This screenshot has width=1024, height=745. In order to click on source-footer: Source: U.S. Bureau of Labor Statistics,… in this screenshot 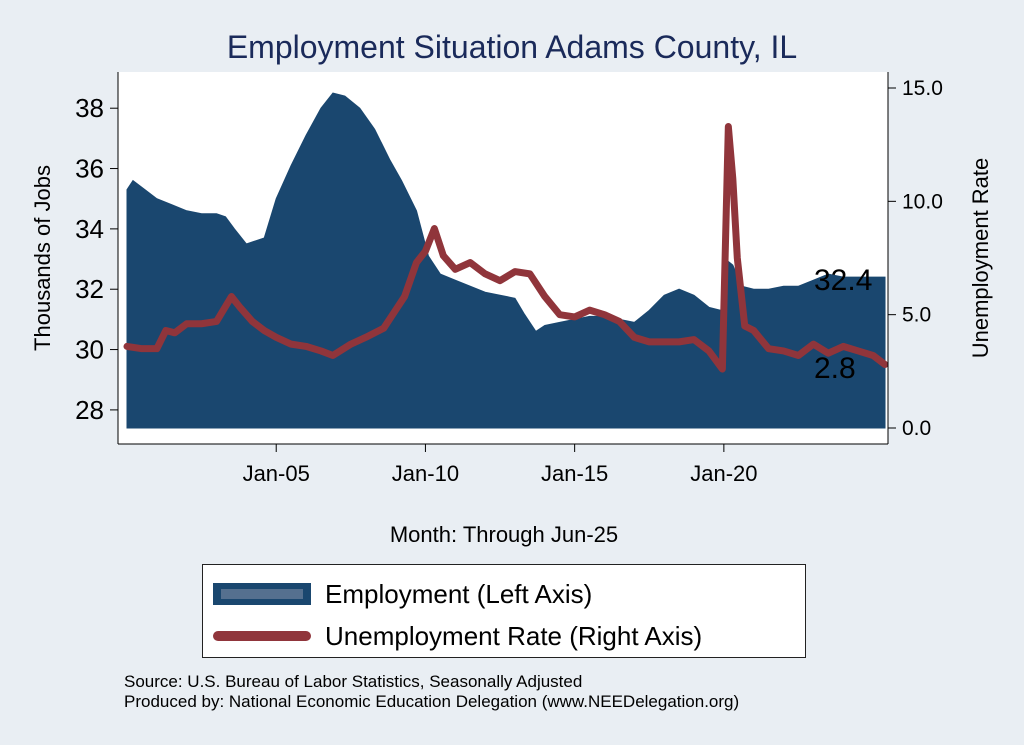, I will do `click(431, 692)`.